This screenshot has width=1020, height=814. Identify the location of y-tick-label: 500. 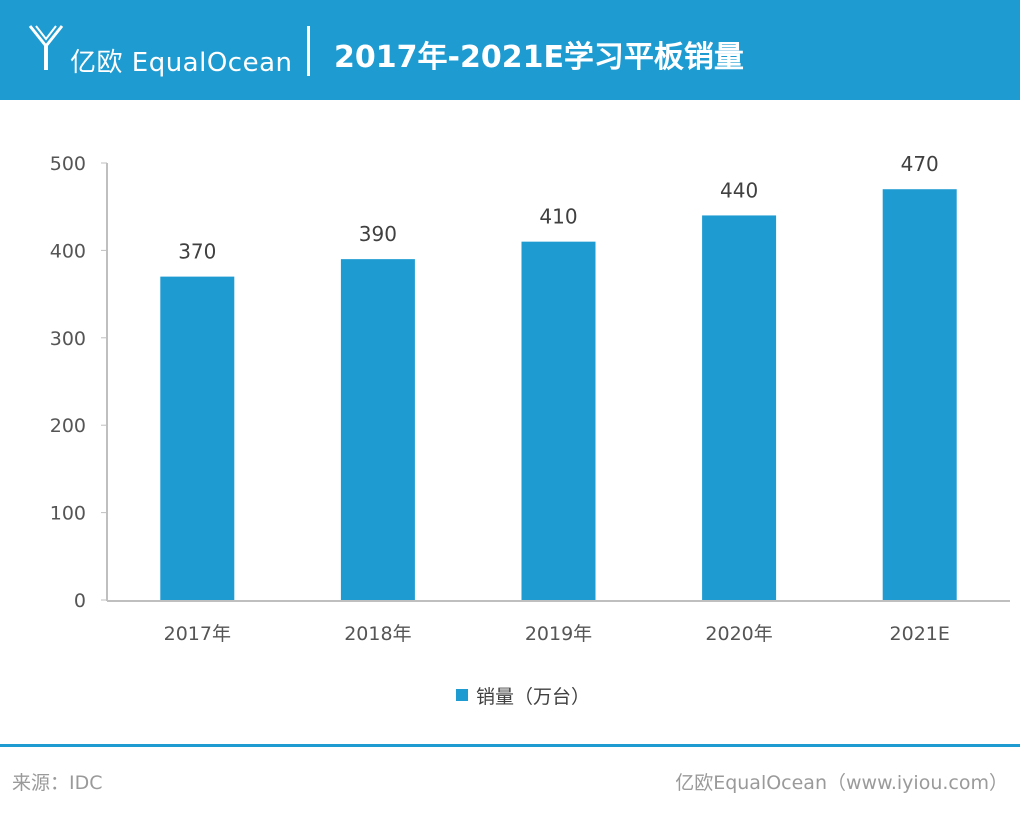
(68, 164).